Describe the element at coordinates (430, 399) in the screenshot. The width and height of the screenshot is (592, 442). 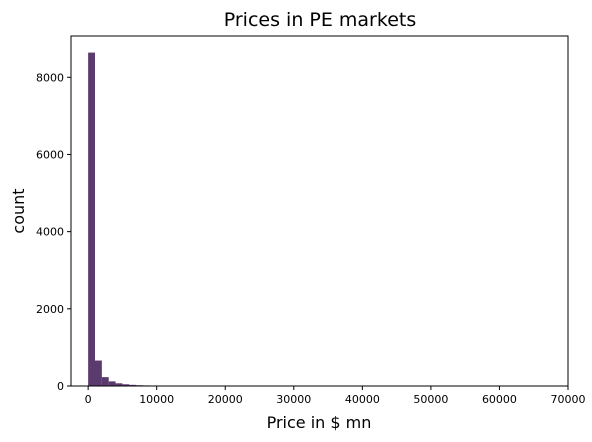
I see `x-tick-label: 50000` at that location.